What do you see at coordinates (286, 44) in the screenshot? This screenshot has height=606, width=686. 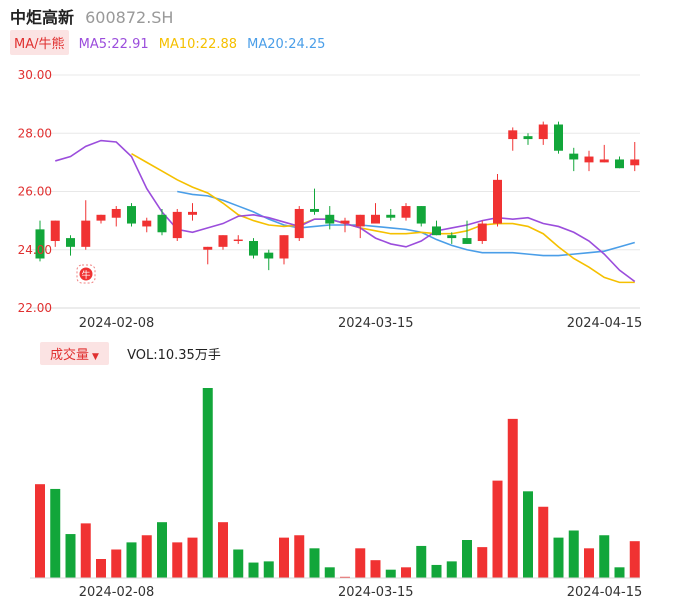 I see `ma20-value: MA20:24.25` at bounding box center [286, 44].